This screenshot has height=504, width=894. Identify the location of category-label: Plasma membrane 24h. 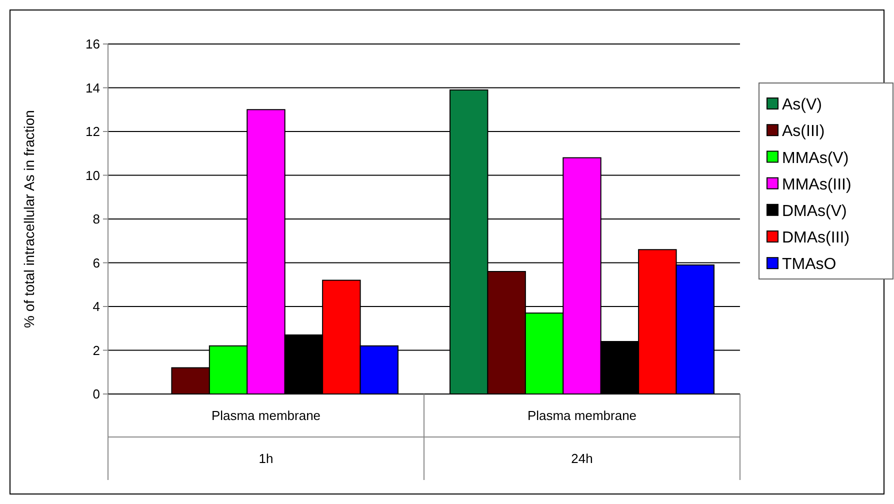
(582, 437).